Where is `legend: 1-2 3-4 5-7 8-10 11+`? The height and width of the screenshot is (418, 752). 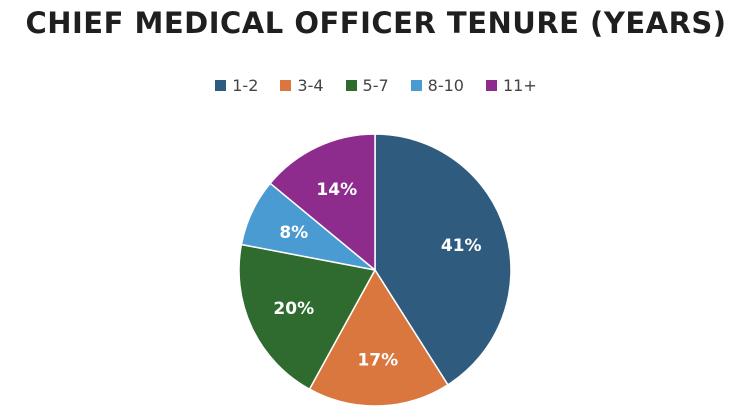
legend: 1-2 3-4 5-7 8-10 11+ is located at coordinates (376, 85).